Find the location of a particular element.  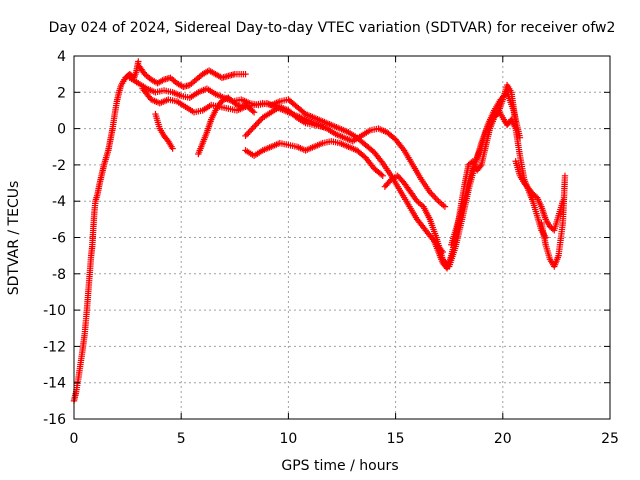

y-tick-label: 2 is located at coordinates (61, 93).